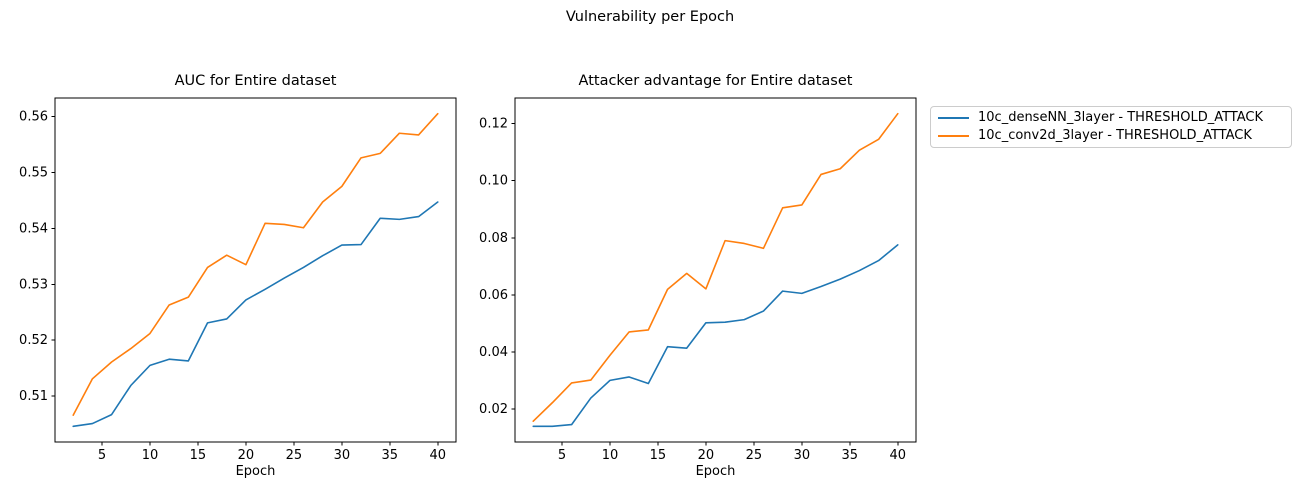 The width and height of the screenshot is (1300, 500). I want to click on y-tick-label: 0.52, so click(33, 340).